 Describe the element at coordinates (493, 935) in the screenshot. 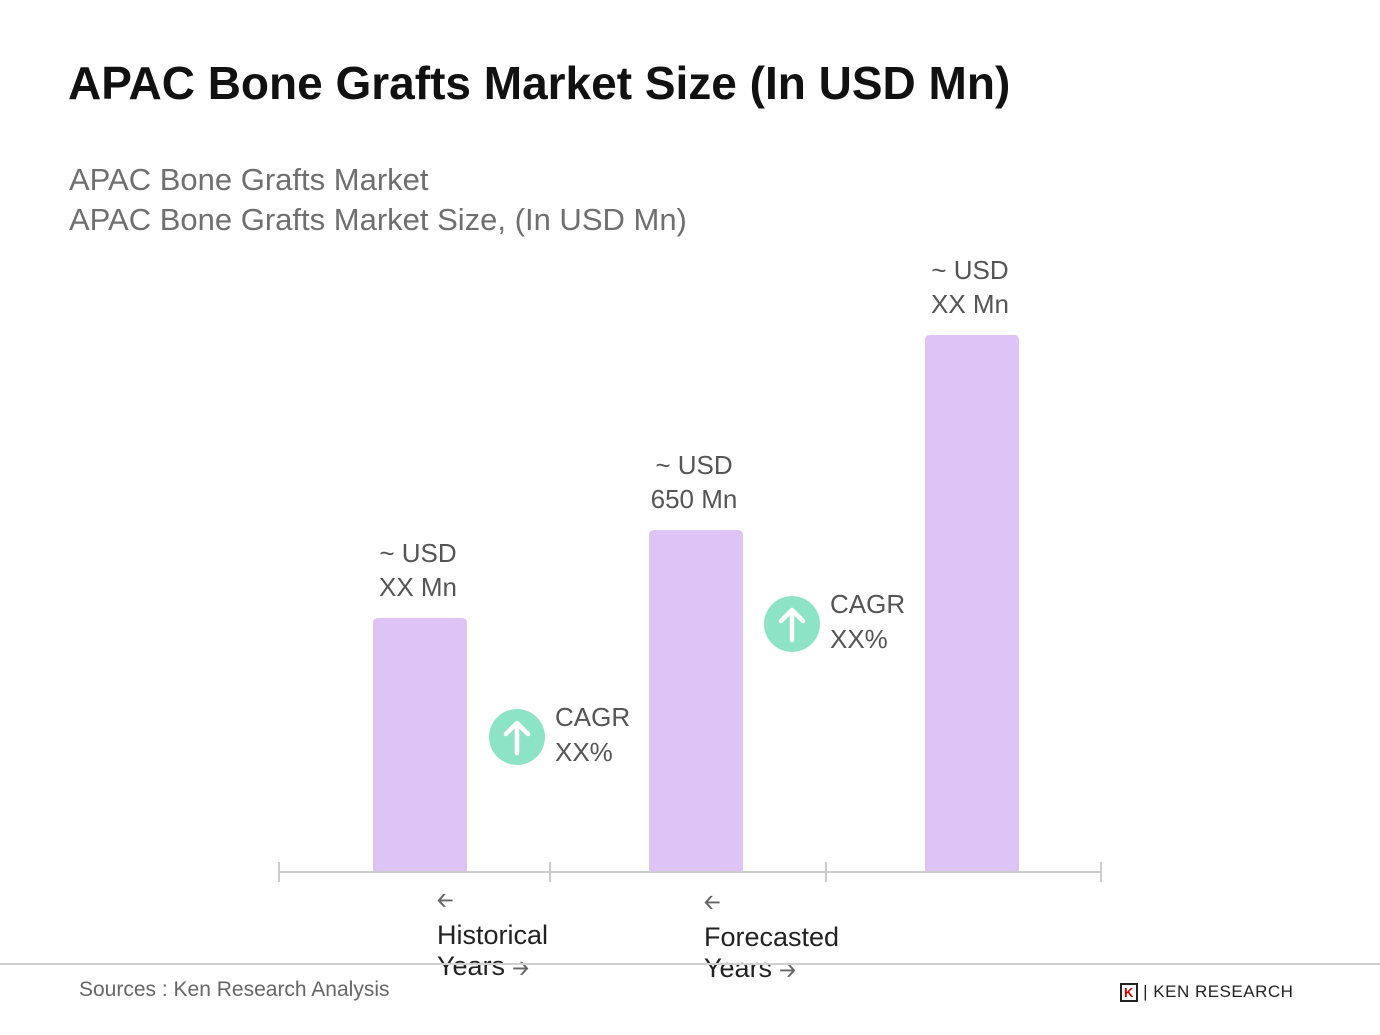

I see `historical-years-label: 🡠 Historical Years 🡢` at that location.